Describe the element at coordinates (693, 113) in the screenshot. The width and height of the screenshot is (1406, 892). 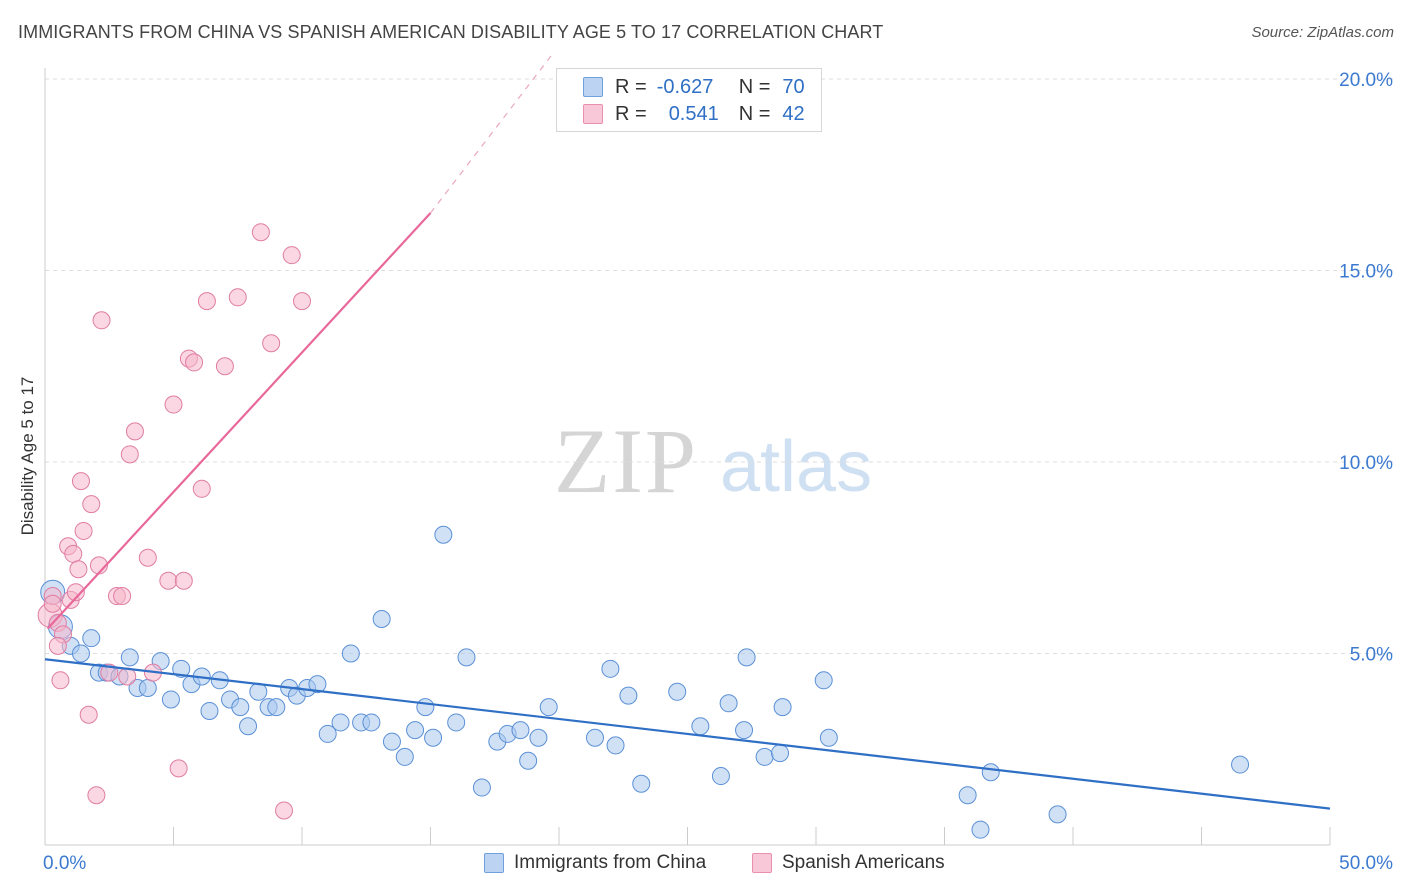
I see `legend-pink-r-value: 0.541` at that location.